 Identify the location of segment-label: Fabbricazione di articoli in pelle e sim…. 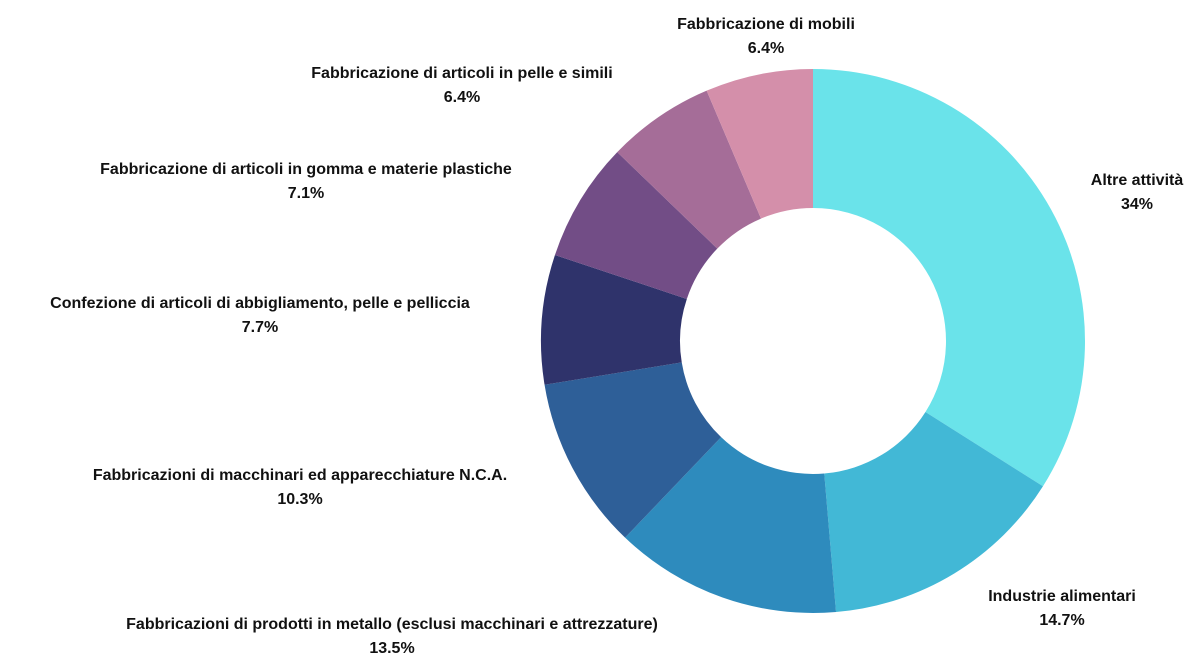
(461, 73).